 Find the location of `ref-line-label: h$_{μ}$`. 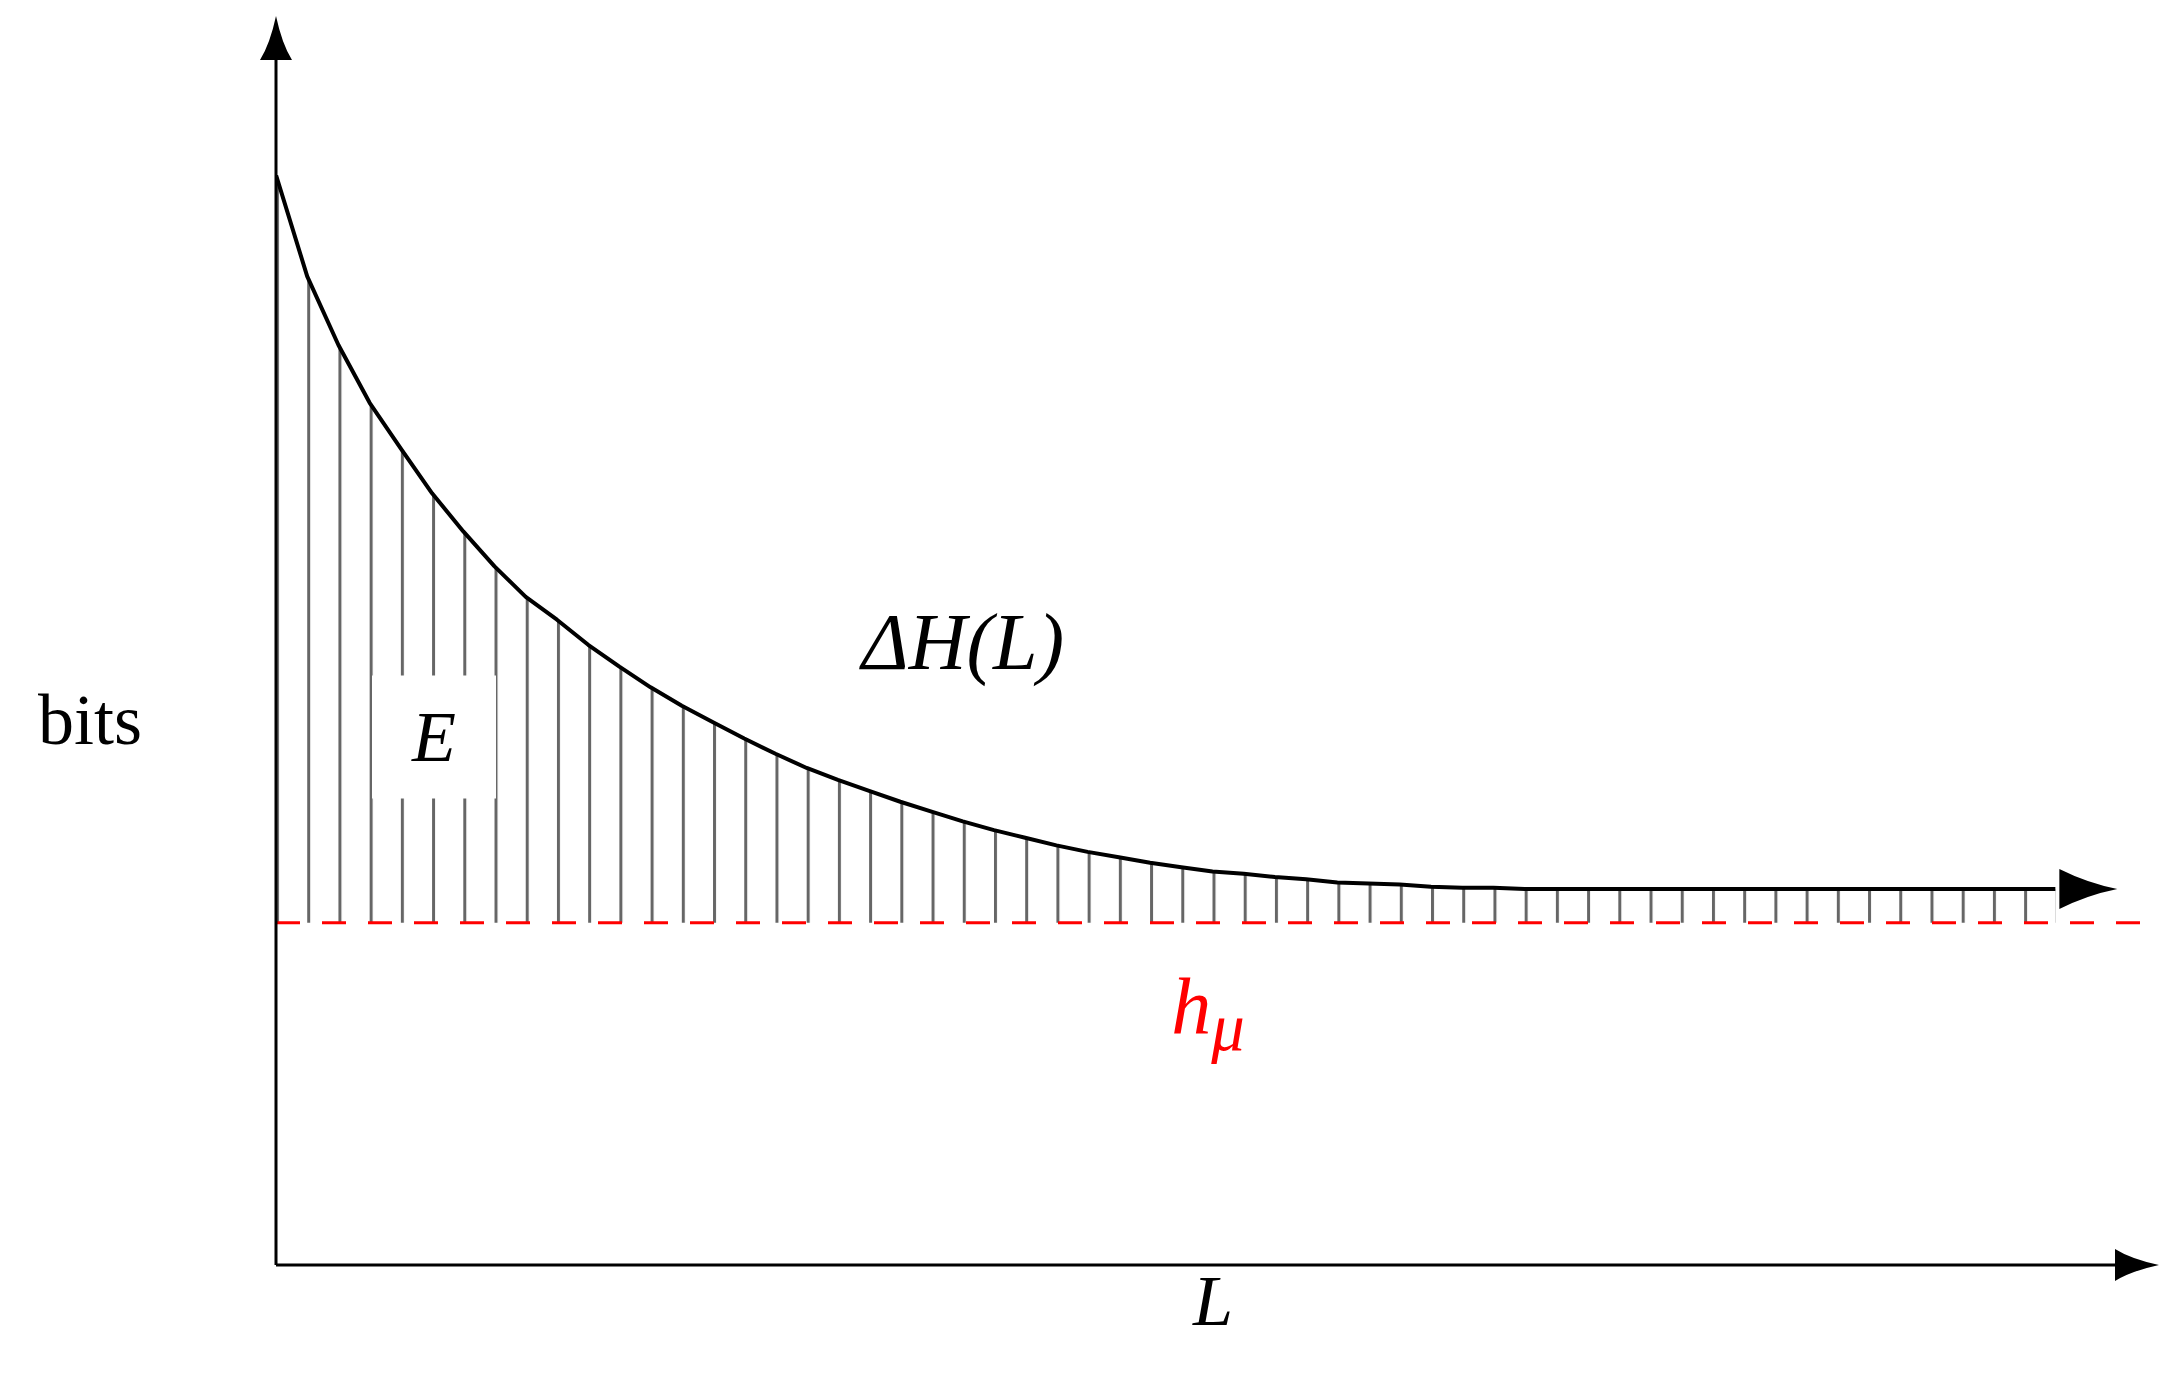

ref-line-label: h$_{μ}$ is located at coordinates (1208, 1013).